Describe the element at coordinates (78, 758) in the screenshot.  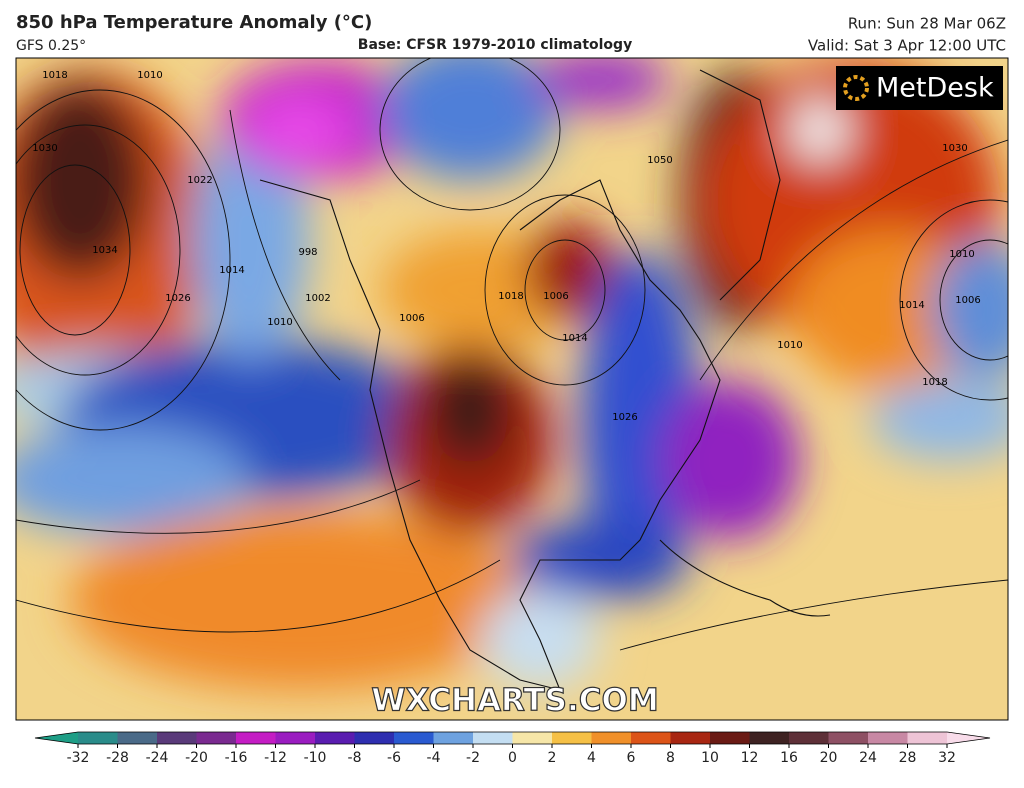
I see `colorbar-tick-label: -32` at that location.